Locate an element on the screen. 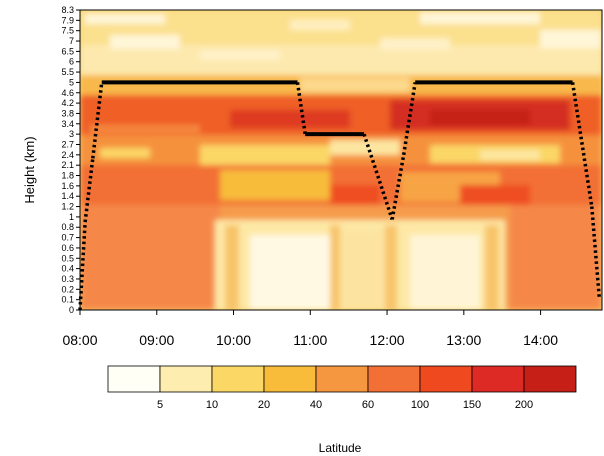 This screenshot has height=456, width=604. y-tick-label: 8.3 is located at coordinates (67, 10).